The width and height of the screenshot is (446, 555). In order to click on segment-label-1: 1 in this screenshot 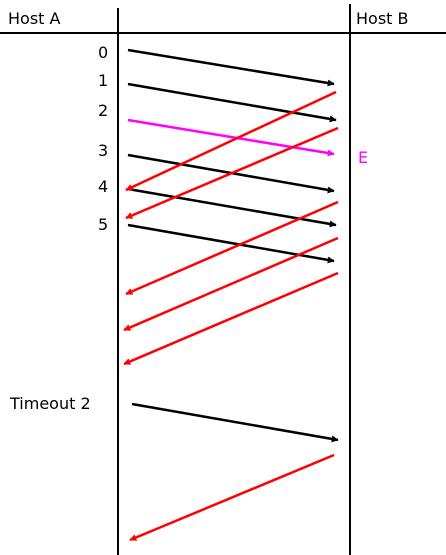, I will do `click(103, 80)`.